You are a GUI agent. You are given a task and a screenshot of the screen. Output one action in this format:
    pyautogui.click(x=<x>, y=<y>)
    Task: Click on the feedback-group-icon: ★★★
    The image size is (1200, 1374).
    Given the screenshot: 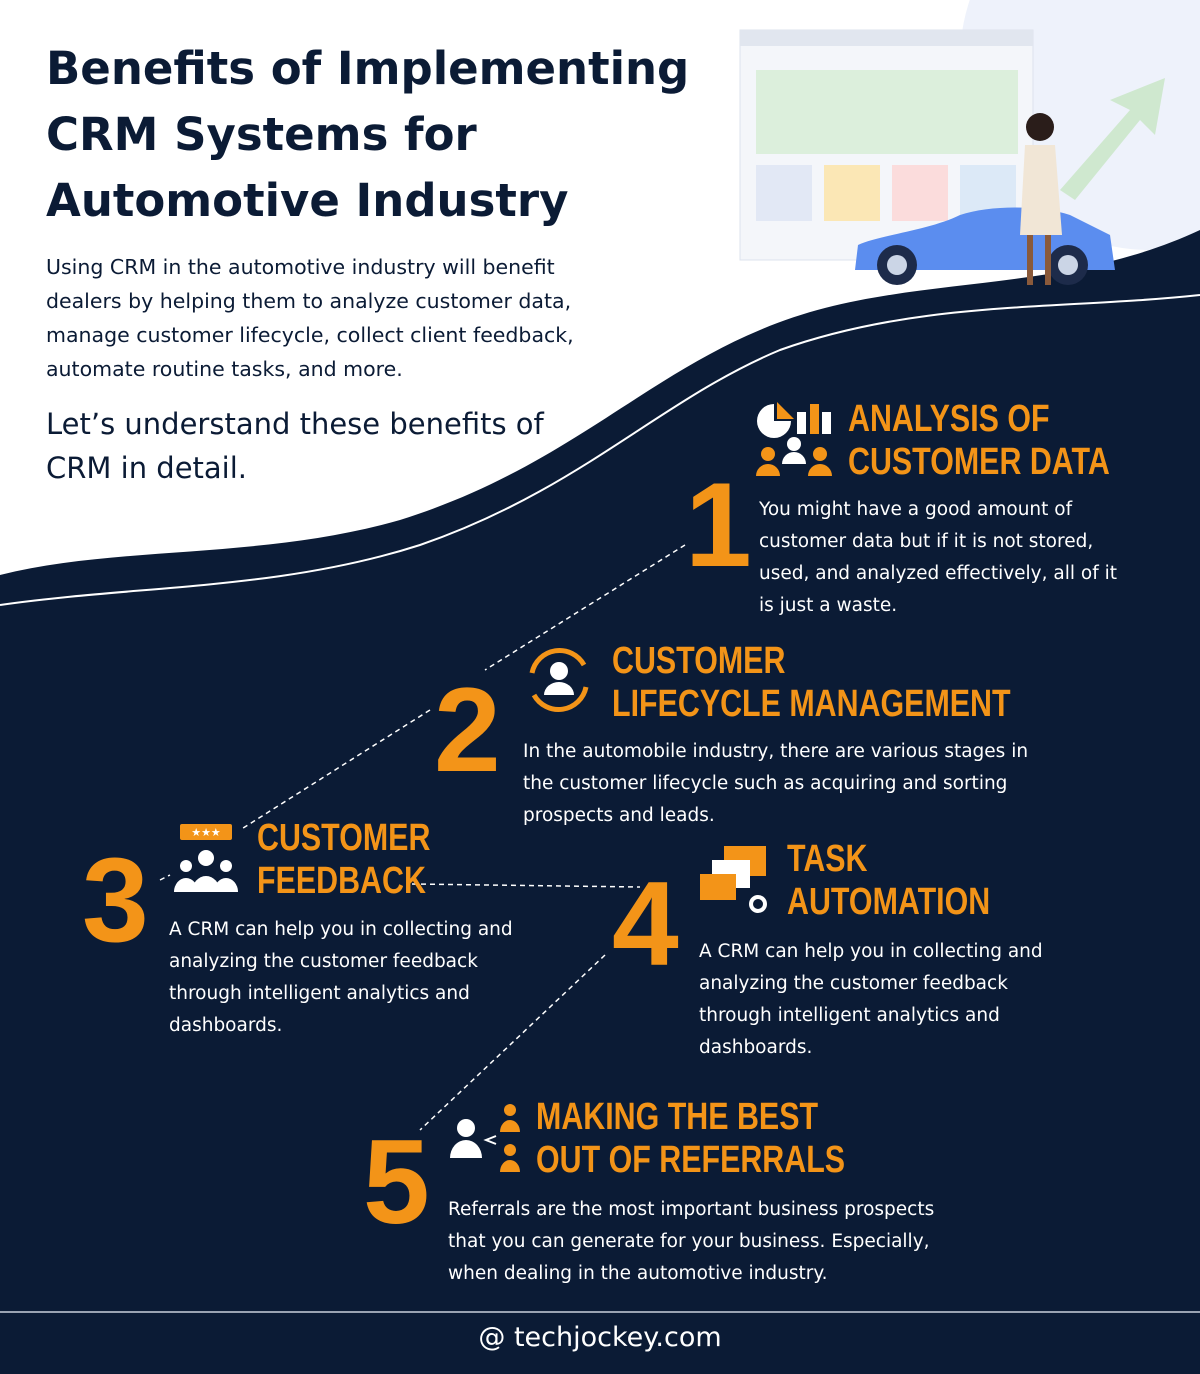 What is the action you would take?
    pyautogui.click(x=206, y=861)
    